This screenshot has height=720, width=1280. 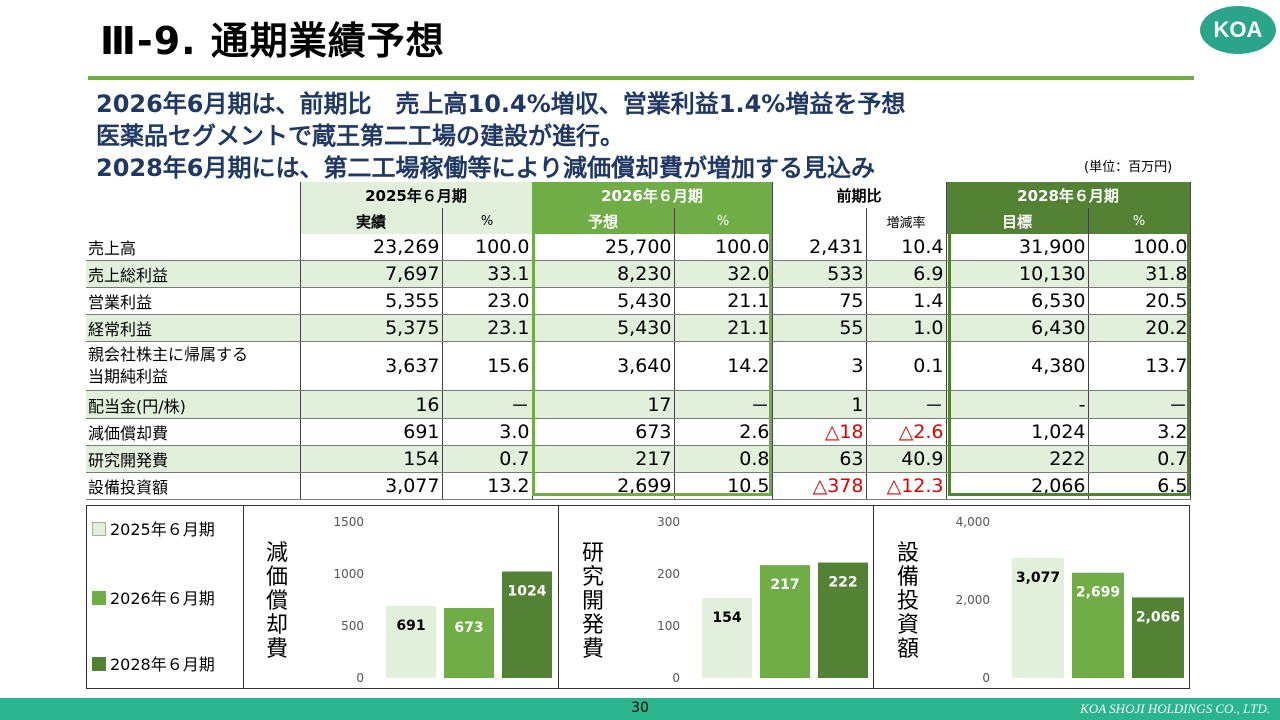 What do you see at coordinates (486, 168) in the screenshot?
I see `headline-3: 2028年6月期には、第二工場稼働等により減価償却費が増加する見込み` at bounding box center [486, 168].